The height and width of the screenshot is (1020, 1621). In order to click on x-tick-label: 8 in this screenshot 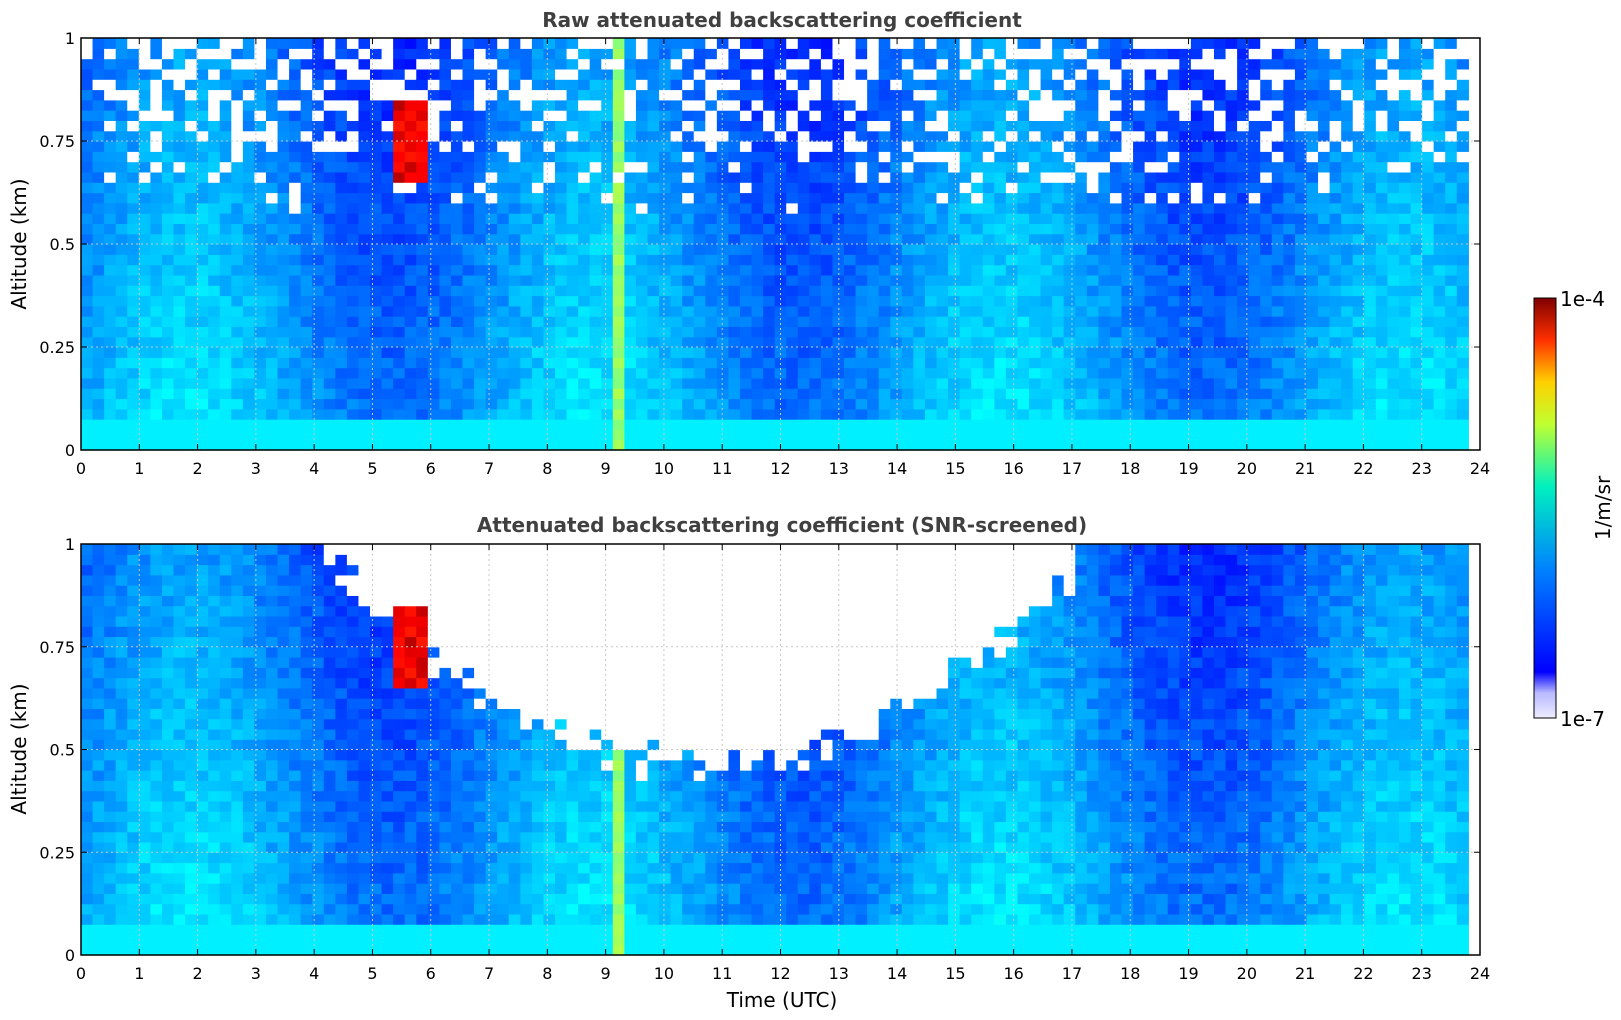, I will do `click(547, 468)`.